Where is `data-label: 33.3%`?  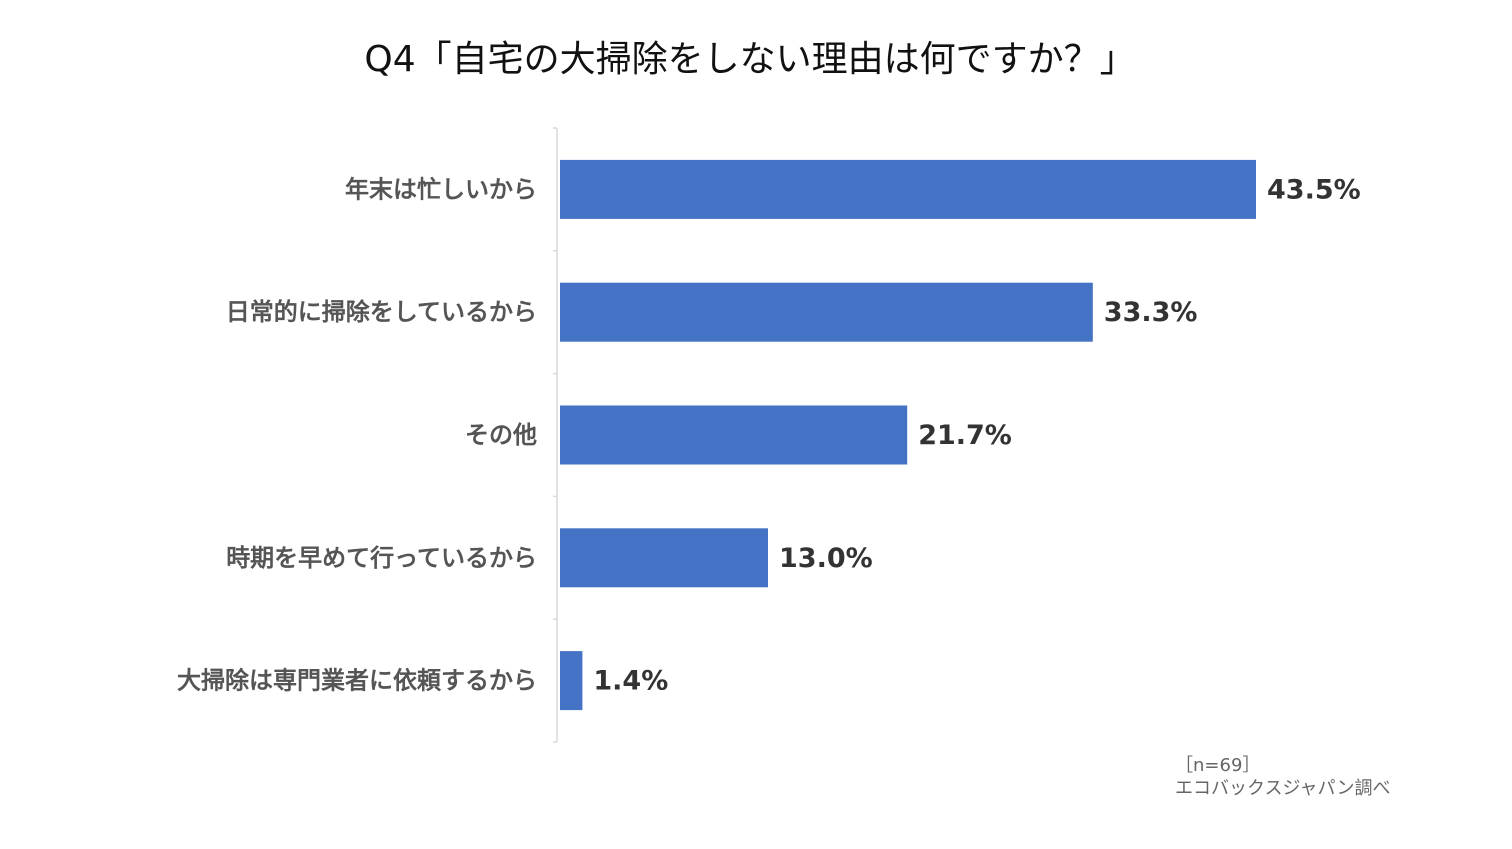
data-label: 33.3% is located at coordinates (1151, 312).